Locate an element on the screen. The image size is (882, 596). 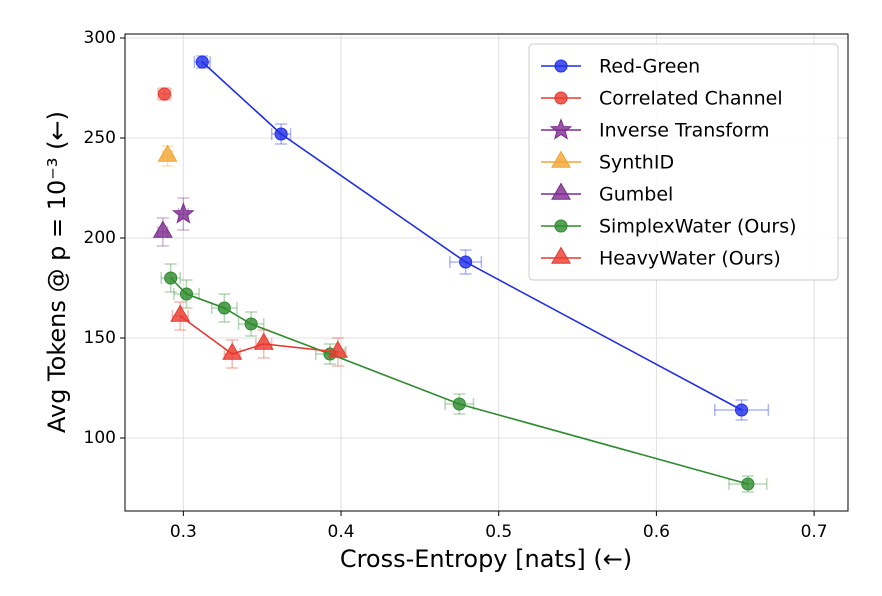
y-tick-label: 300 is located at coordinates (100, 38).